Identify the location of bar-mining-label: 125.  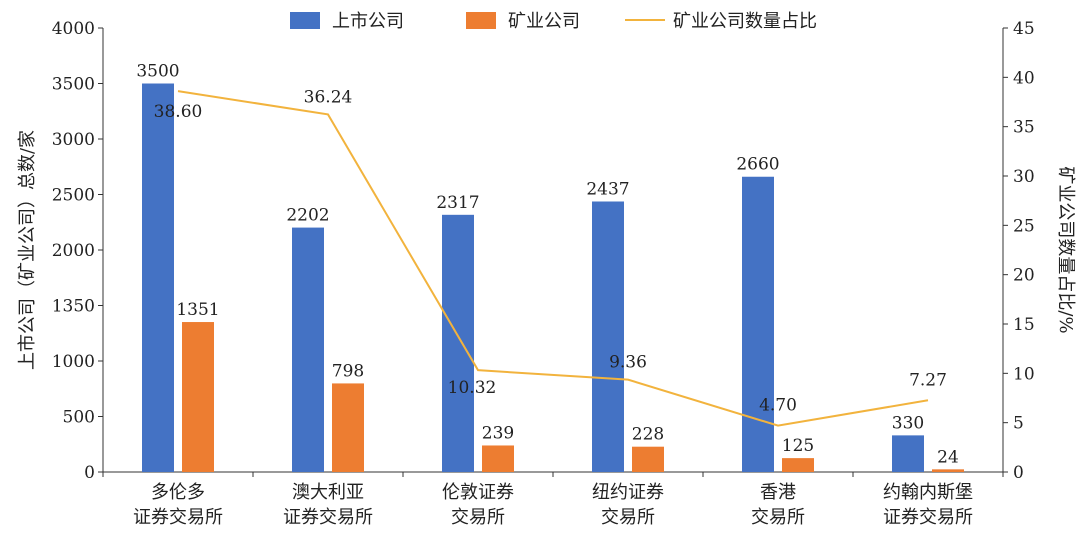
(798, 446).